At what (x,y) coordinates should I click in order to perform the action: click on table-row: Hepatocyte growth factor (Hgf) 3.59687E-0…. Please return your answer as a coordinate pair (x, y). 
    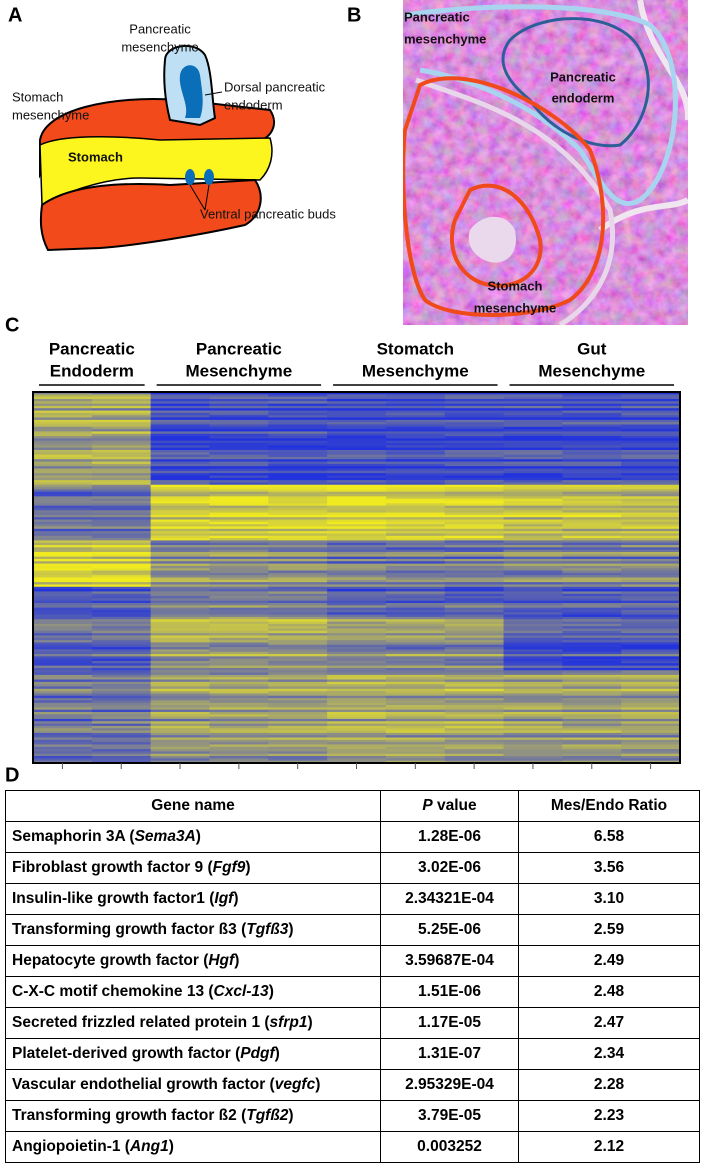
    Looking at the image, I should click on (352, 961).